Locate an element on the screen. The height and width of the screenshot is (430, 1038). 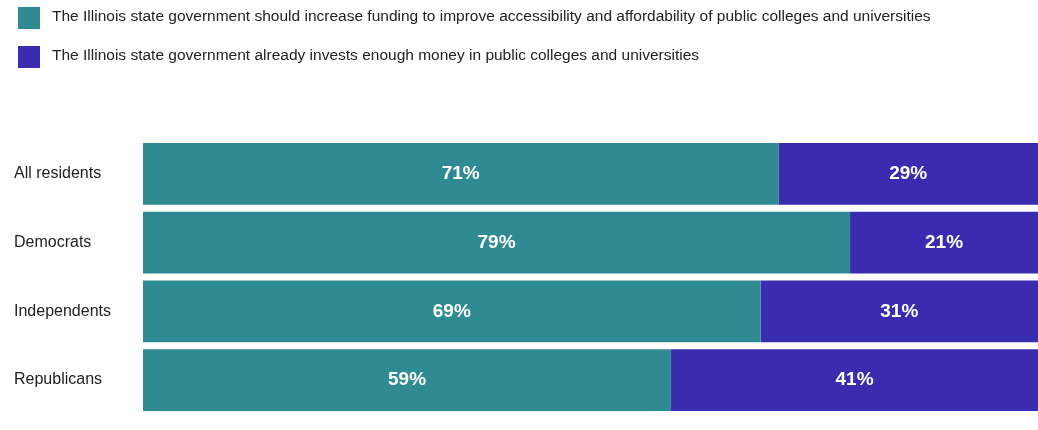
data-label: 29% is located at coordinates (908, 173).